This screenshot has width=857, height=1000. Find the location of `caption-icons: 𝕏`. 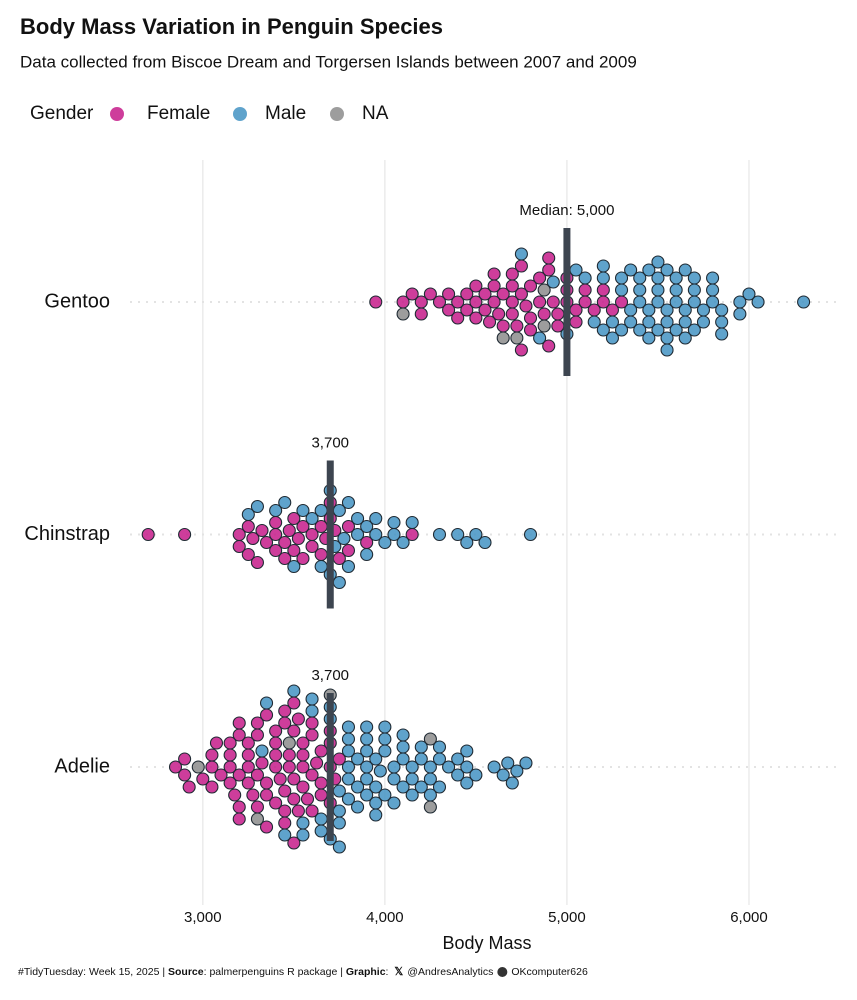

caption-icons: 𝕏 is located at coordinates (451, 972).